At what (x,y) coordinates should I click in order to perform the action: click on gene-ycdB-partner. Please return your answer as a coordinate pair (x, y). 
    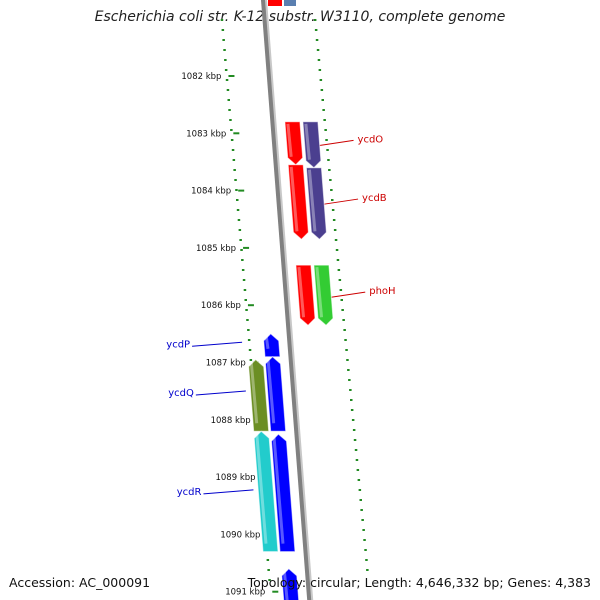
    Looking at the image, I should click on (316, 203).